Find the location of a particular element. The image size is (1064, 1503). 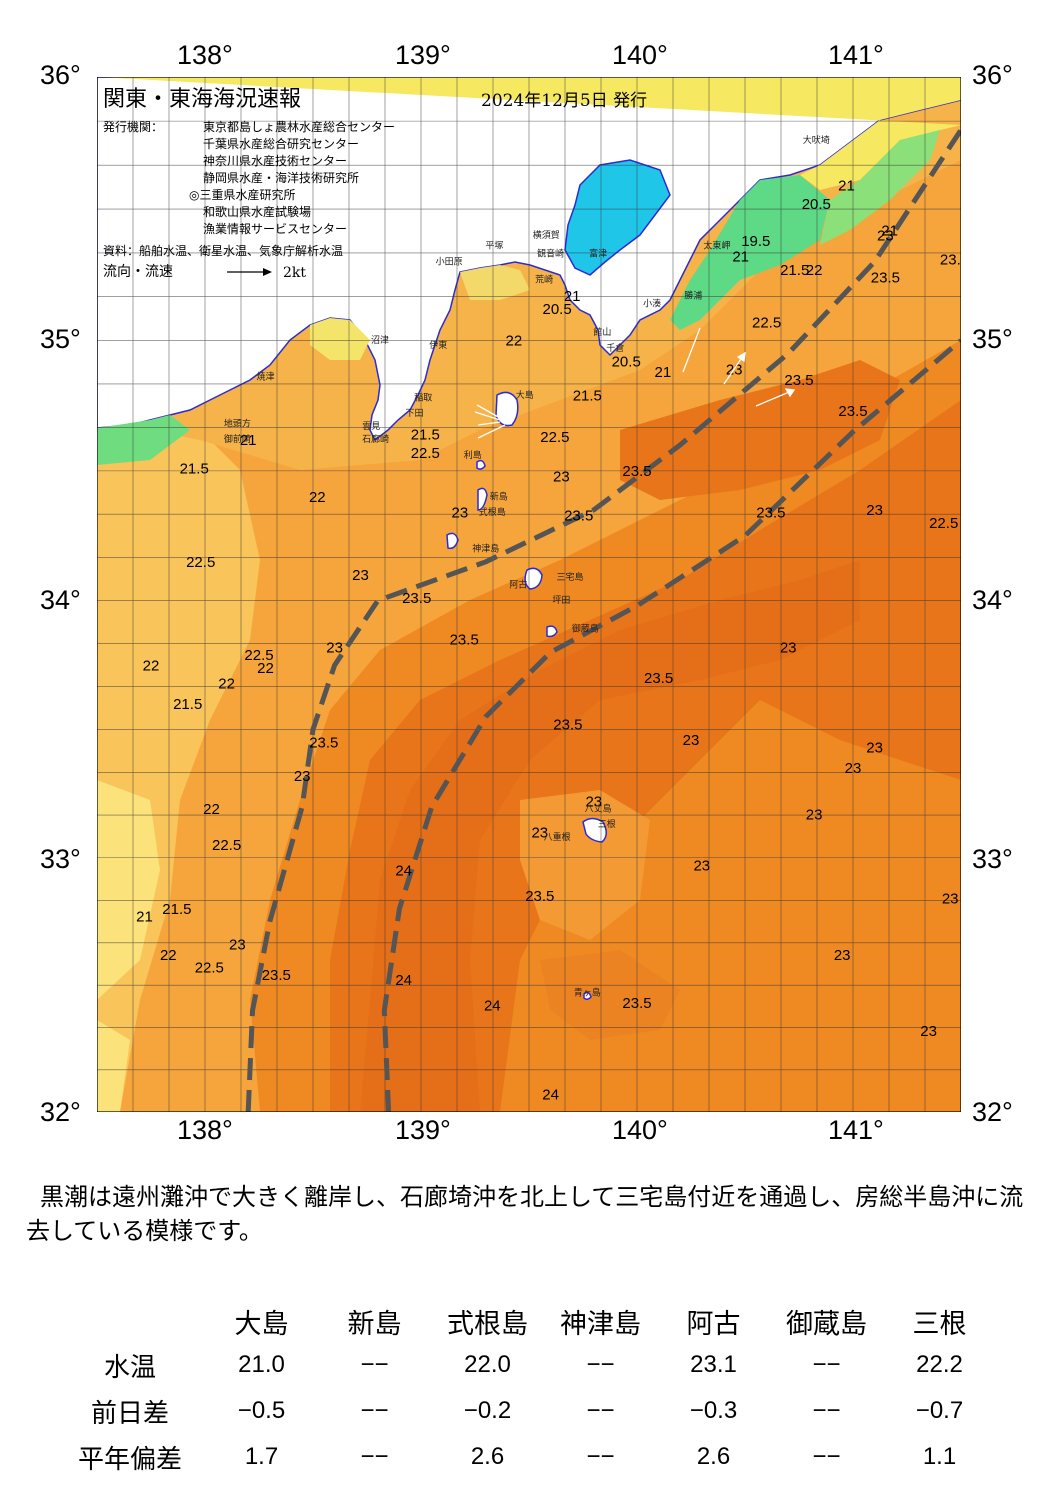

isotherm-label: 19.5 is located at coordinates (755, 241).